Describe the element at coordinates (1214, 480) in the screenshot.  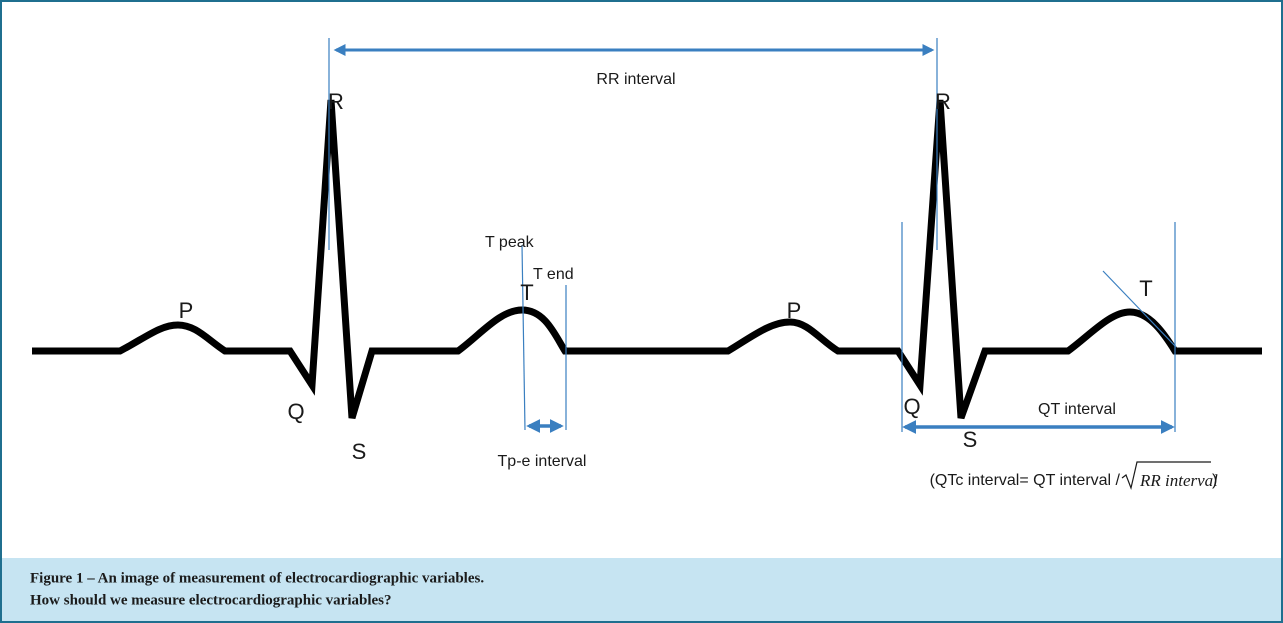
I see `qtc-formula: )` at that location.